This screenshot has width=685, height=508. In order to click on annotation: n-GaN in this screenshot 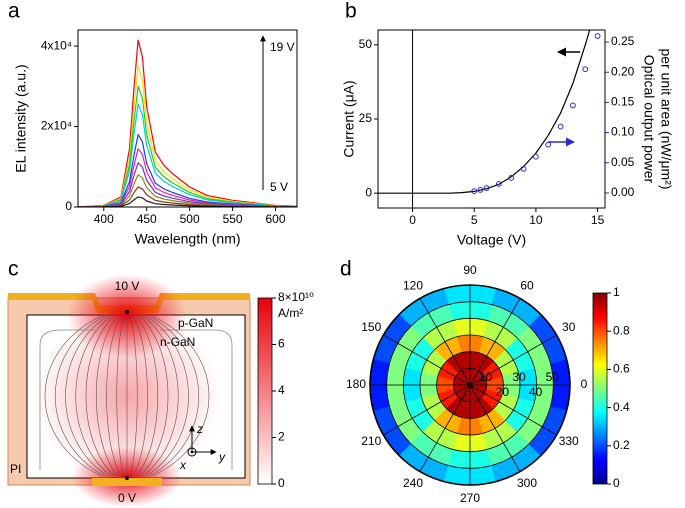, I will do `click(177, 342)`.